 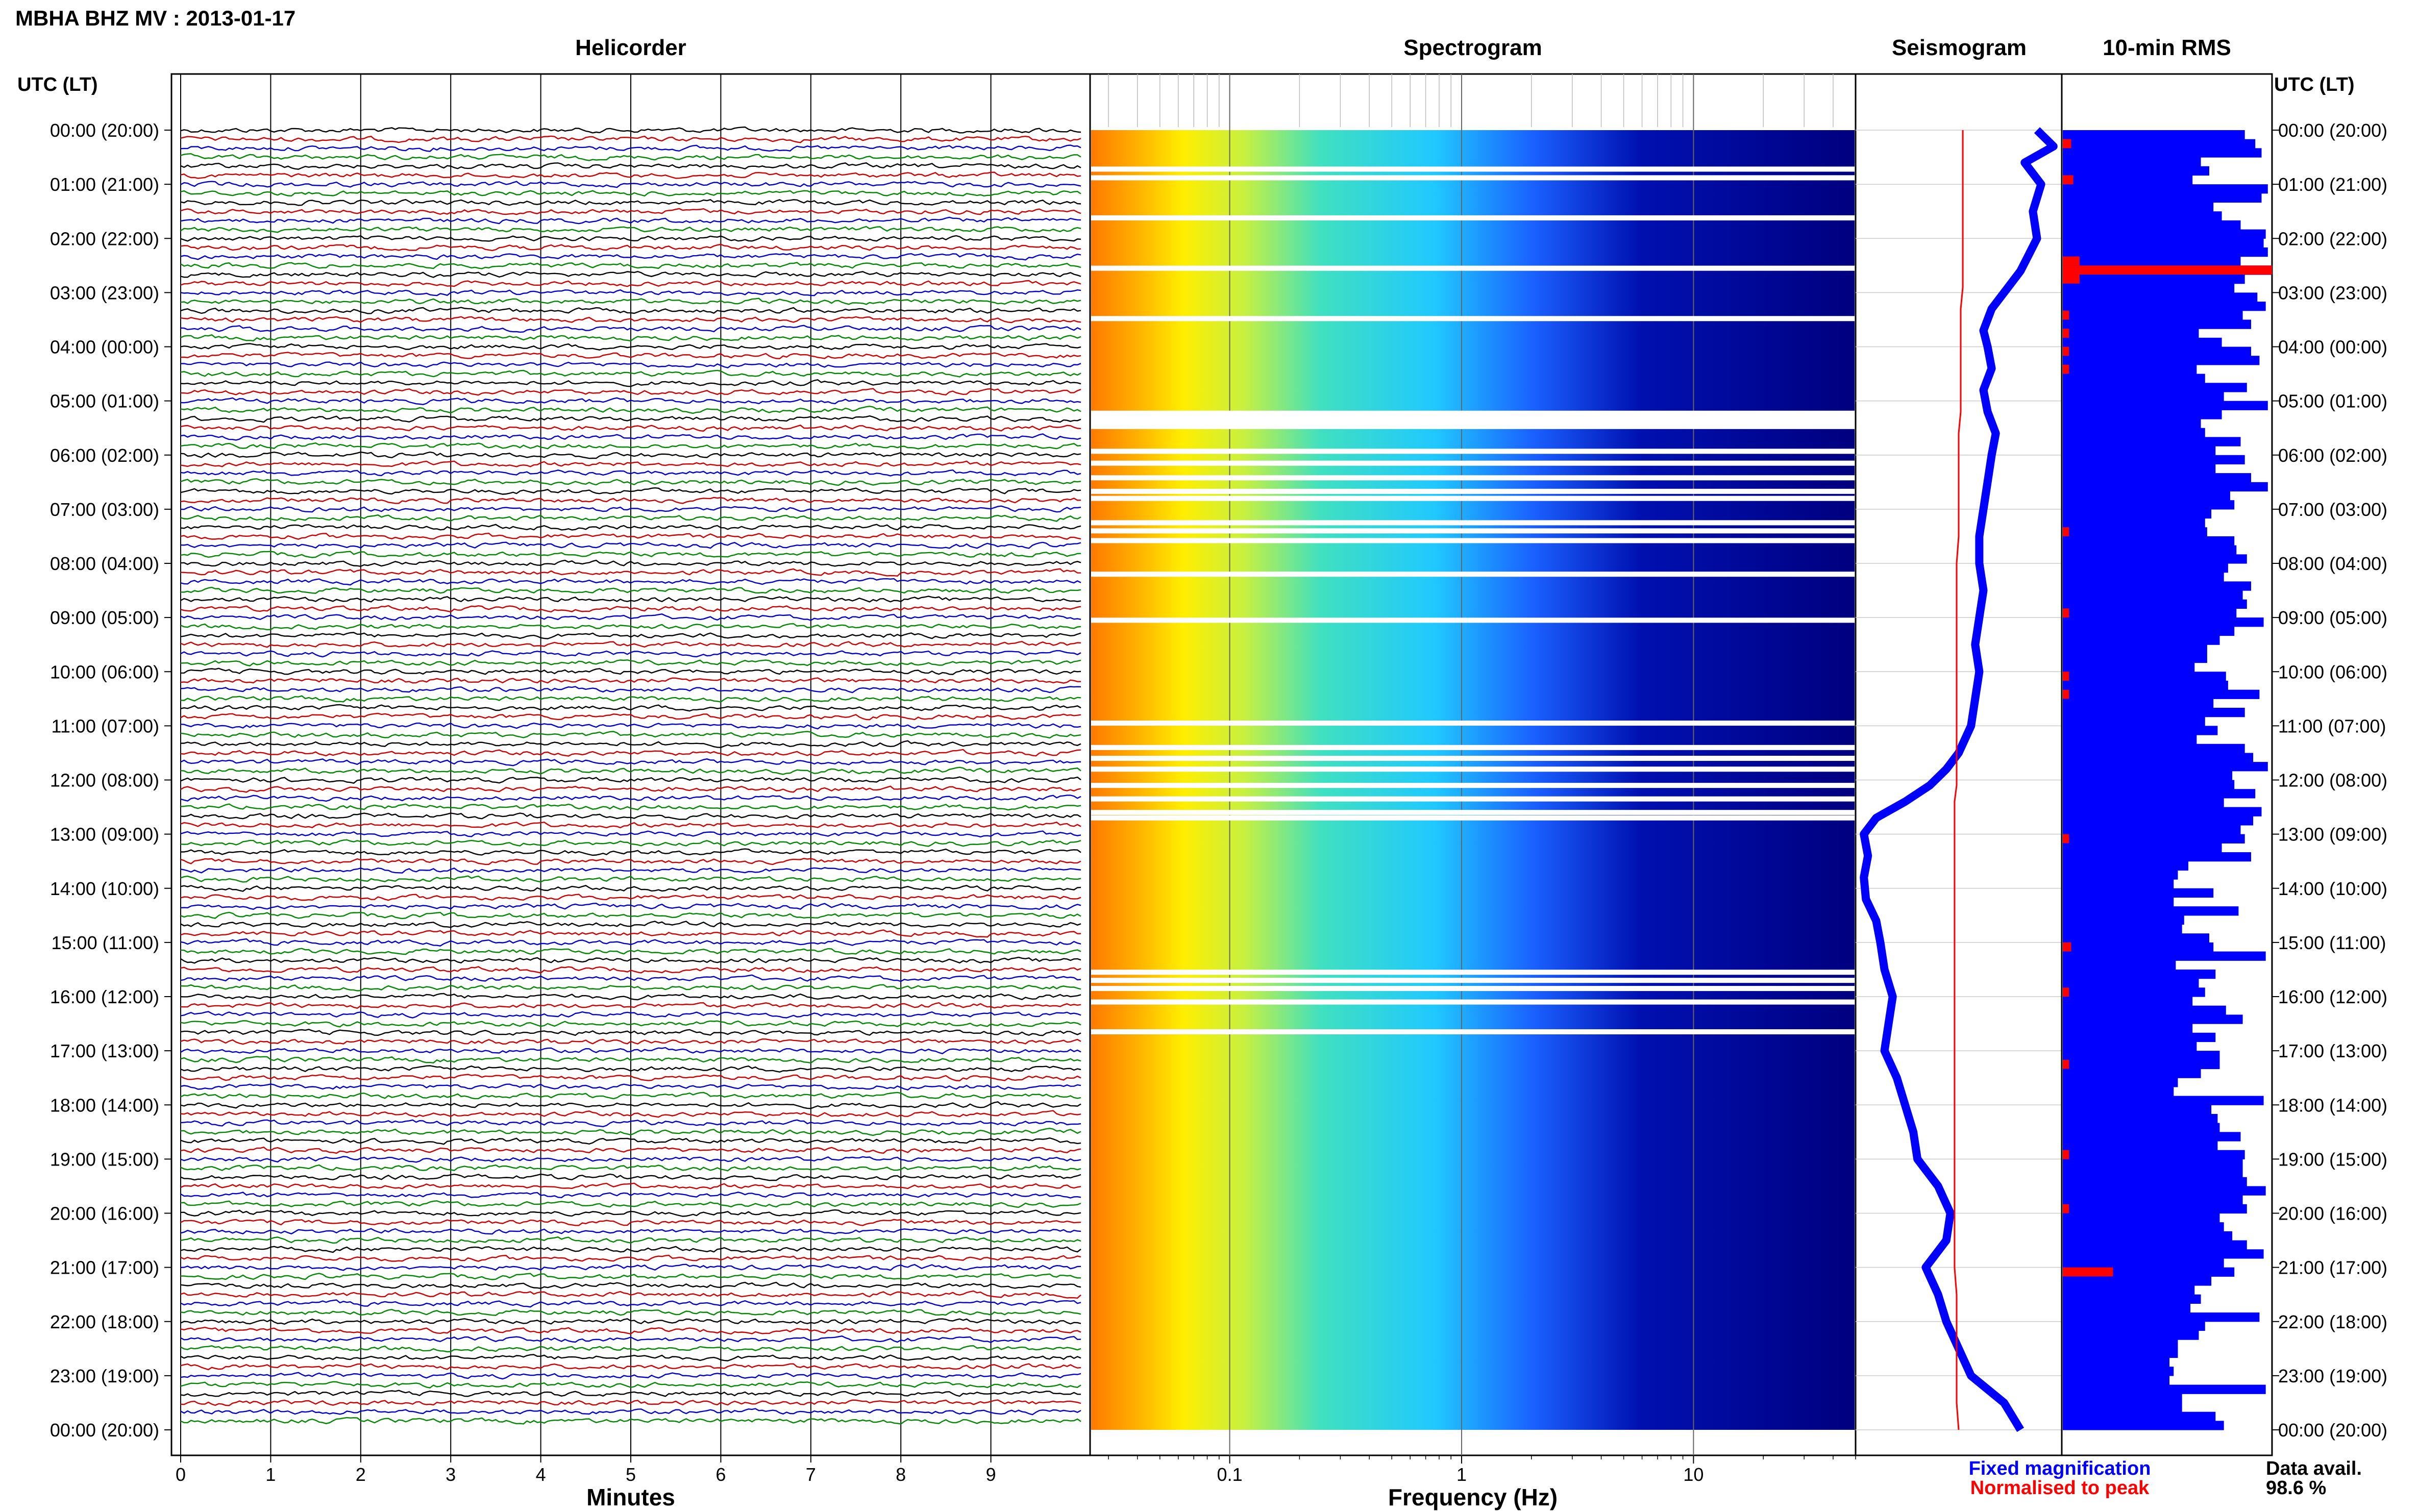 What do you see at coordinates (2332, 725) in the screenshot?
I see `time-label-right: 11:00 (07:00)` at bounding box center [2332, 725].